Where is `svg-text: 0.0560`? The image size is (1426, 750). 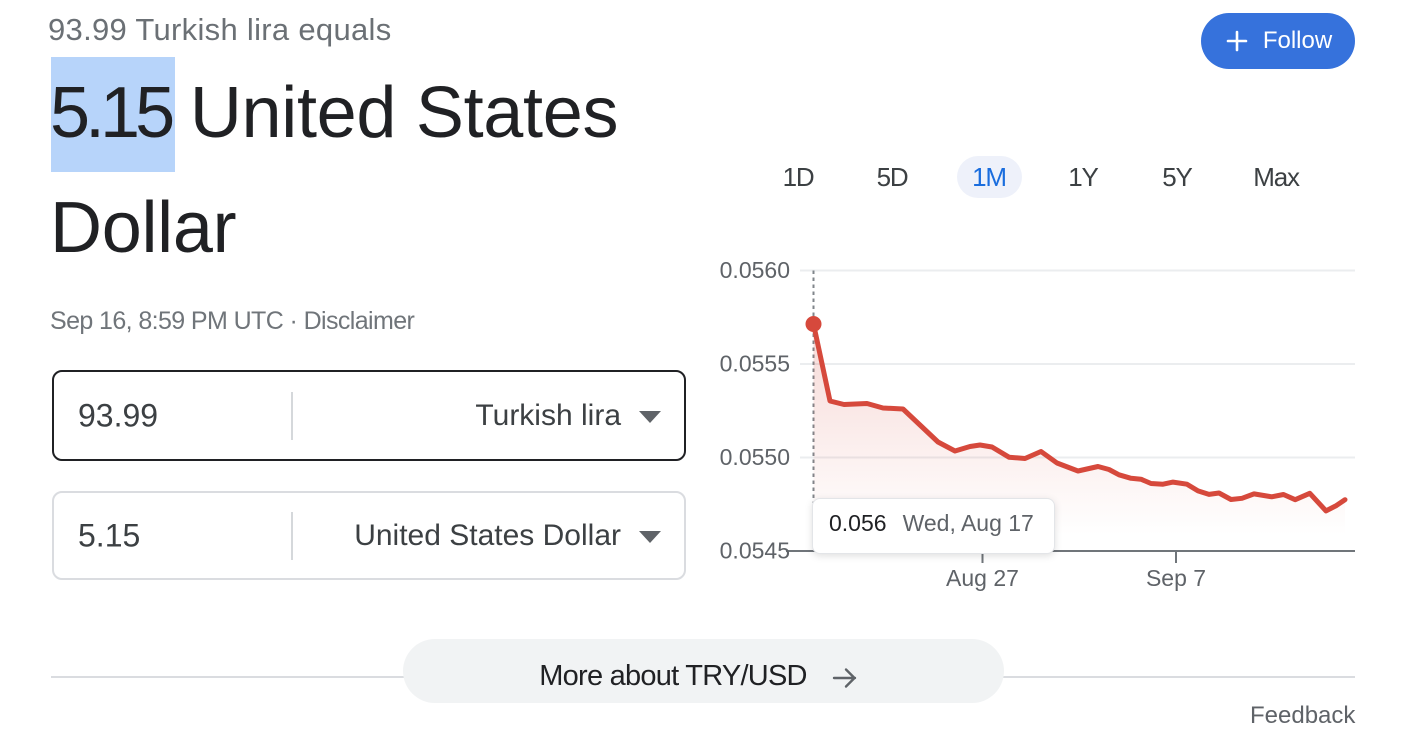 svg-text: 0.0560 is located at coordinates (755, 270).